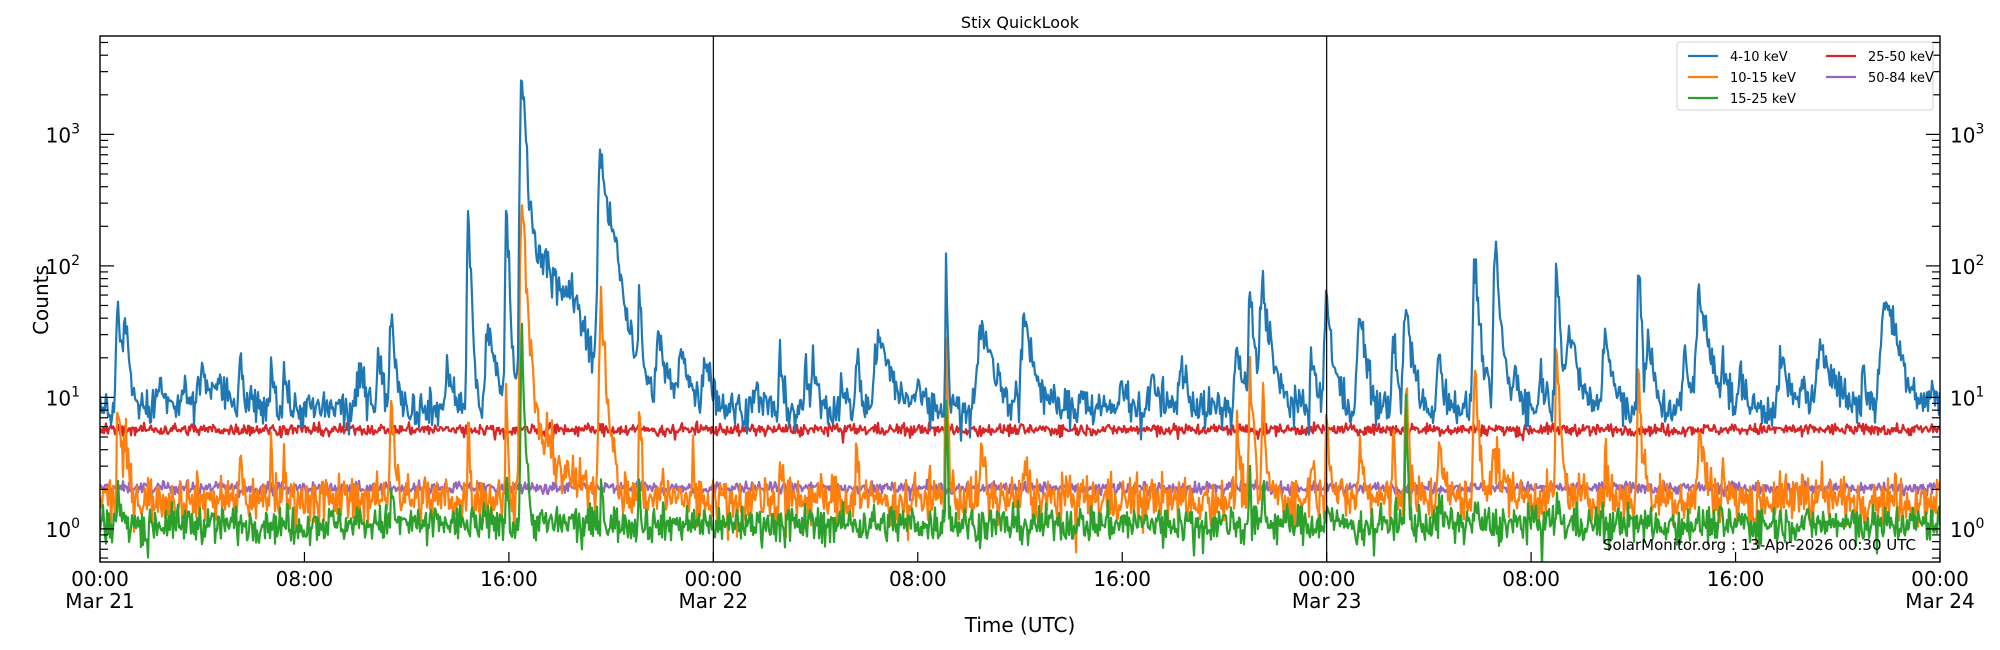 The image size is (2000, 650). What do you see at coordinates (63, 266) in the screenshot?
I see `y-tick-label-left: 10²` at bounding box center [63, 266].